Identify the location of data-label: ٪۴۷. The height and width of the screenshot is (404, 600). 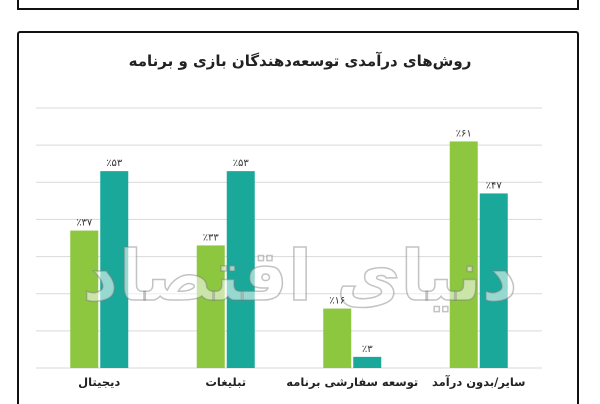
(494, 185).